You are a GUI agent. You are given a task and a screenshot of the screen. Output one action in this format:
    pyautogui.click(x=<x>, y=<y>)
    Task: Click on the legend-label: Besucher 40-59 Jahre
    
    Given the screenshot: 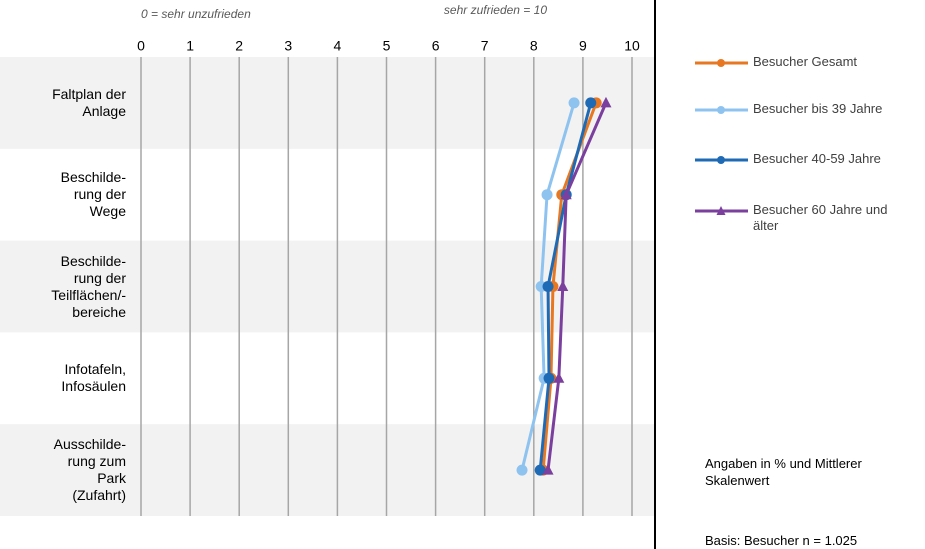 What is the action you would take?
    pyautogui.click(x=817, y=158)
    